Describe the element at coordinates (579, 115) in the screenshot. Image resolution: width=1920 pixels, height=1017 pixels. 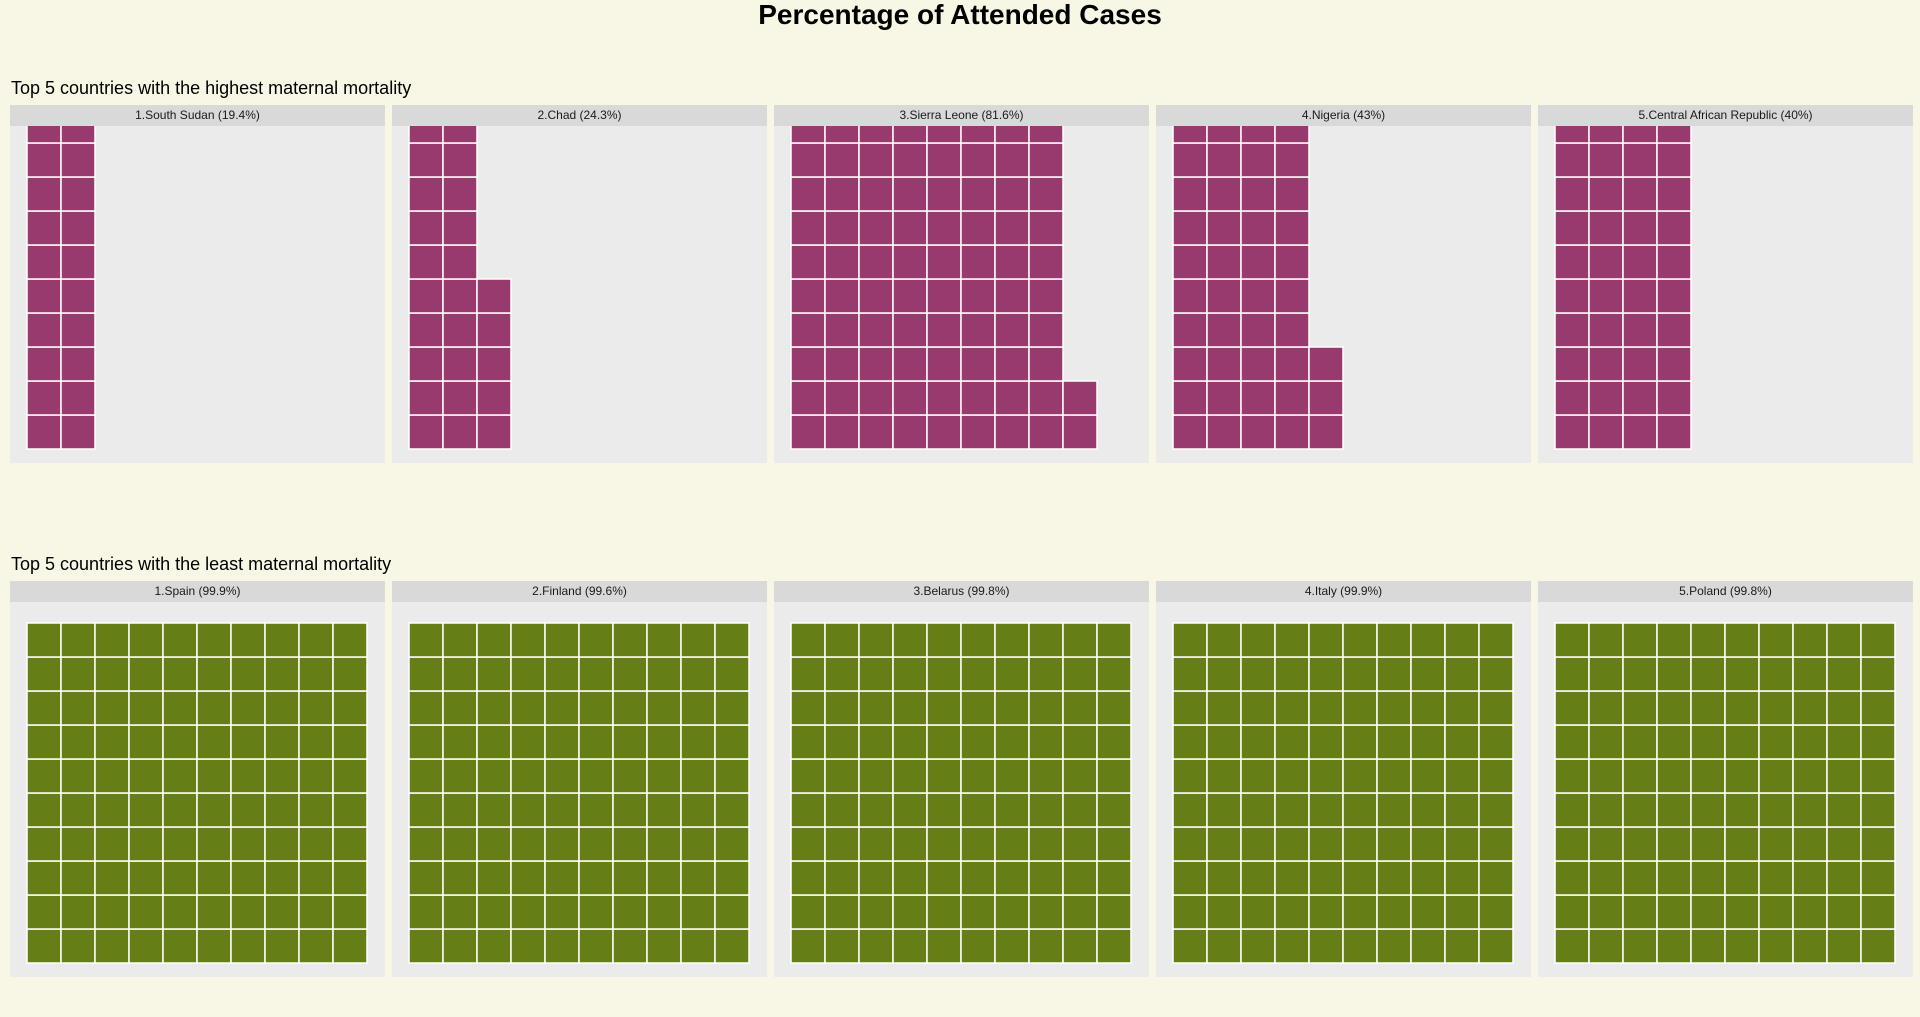
I see `panel-strip-label: 2.Chad (24.3%)` at that location.